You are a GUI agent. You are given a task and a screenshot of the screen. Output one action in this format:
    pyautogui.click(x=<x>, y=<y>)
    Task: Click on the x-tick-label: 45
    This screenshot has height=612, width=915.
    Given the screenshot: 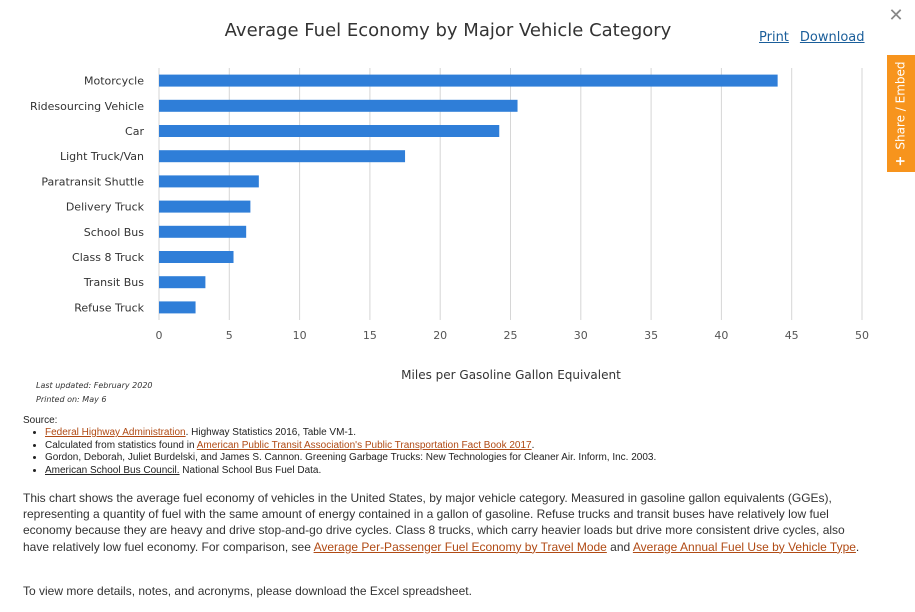 What is the action you would take?
    pyautogui.click(x=792, y=335)
    